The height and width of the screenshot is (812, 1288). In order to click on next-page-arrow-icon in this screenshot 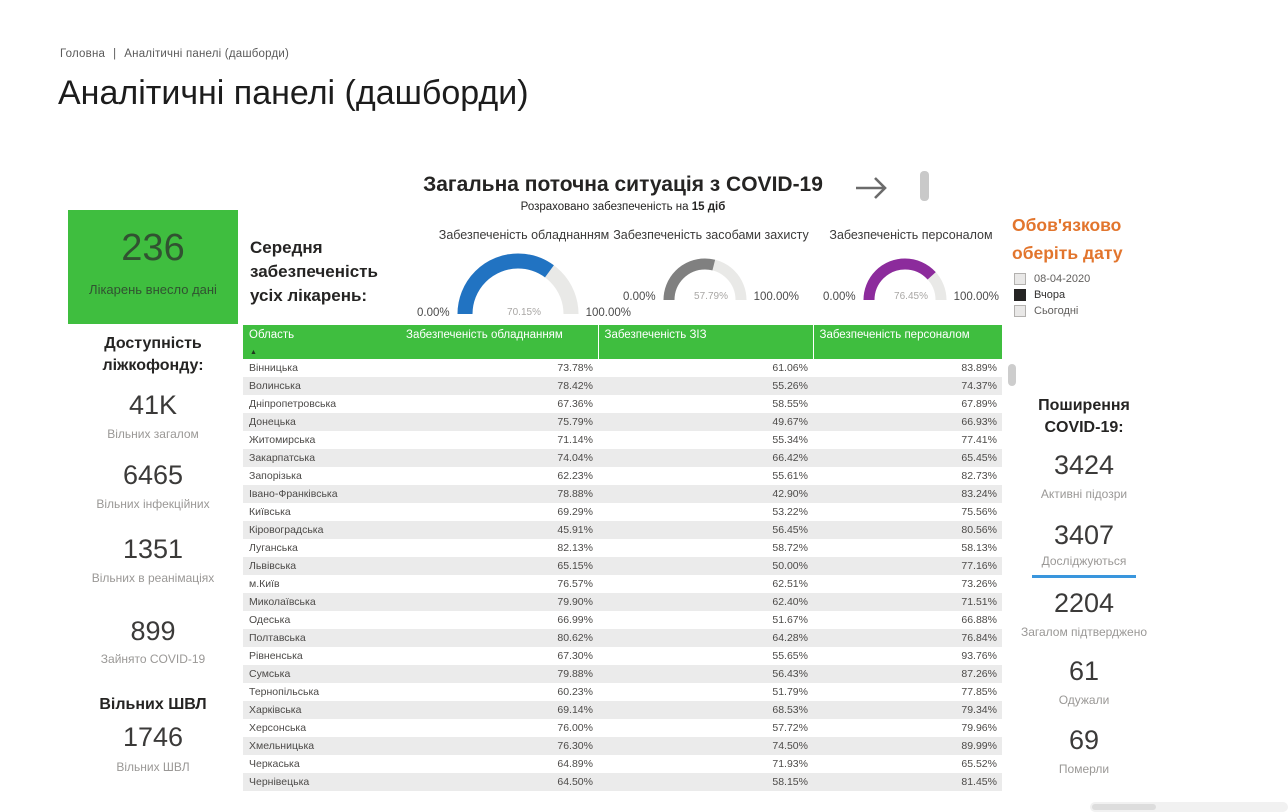, I will do `click(872, 188)`.